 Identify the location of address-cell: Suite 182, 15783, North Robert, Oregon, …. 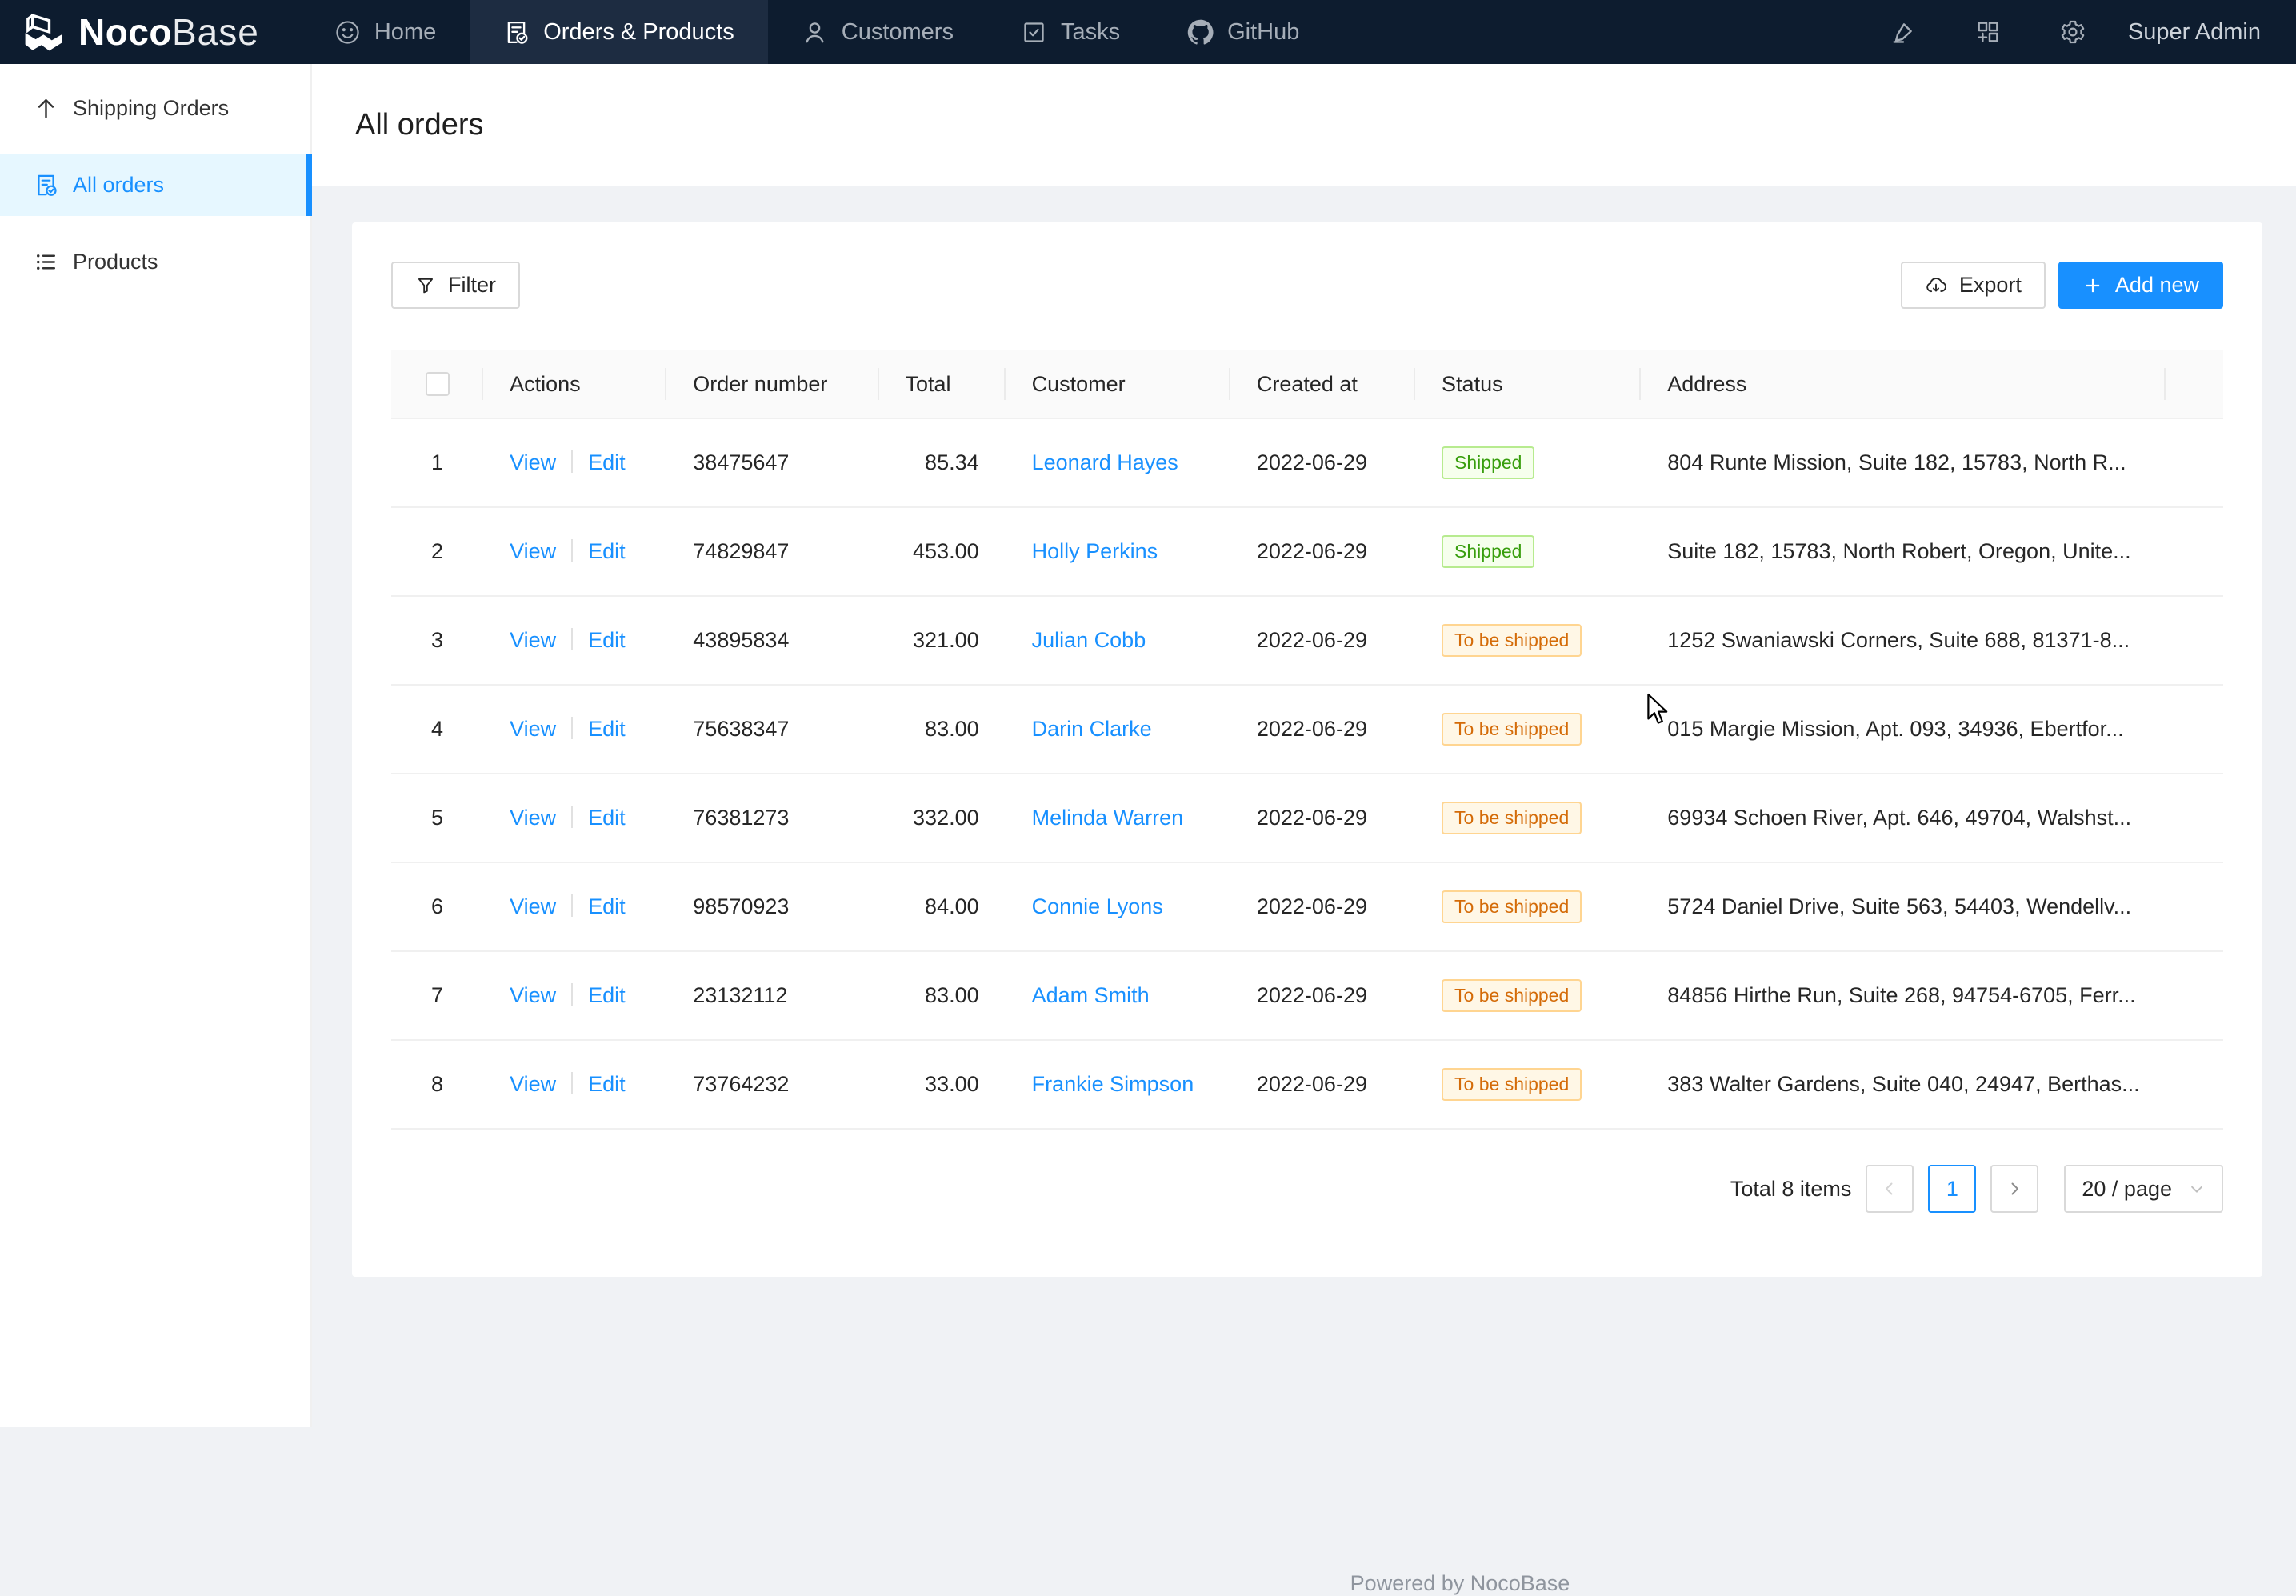
(1903, 552).